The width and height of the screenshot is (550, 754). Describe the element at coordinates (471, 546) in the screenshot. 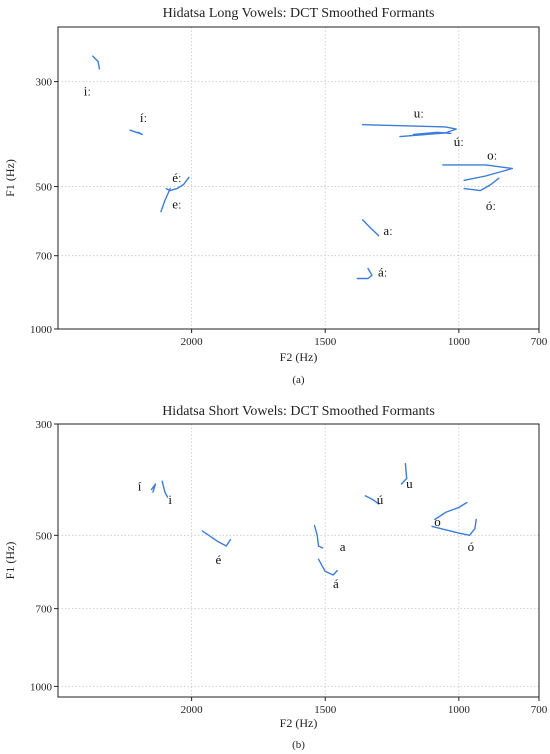

I see `vowel-label: ó` at that location.